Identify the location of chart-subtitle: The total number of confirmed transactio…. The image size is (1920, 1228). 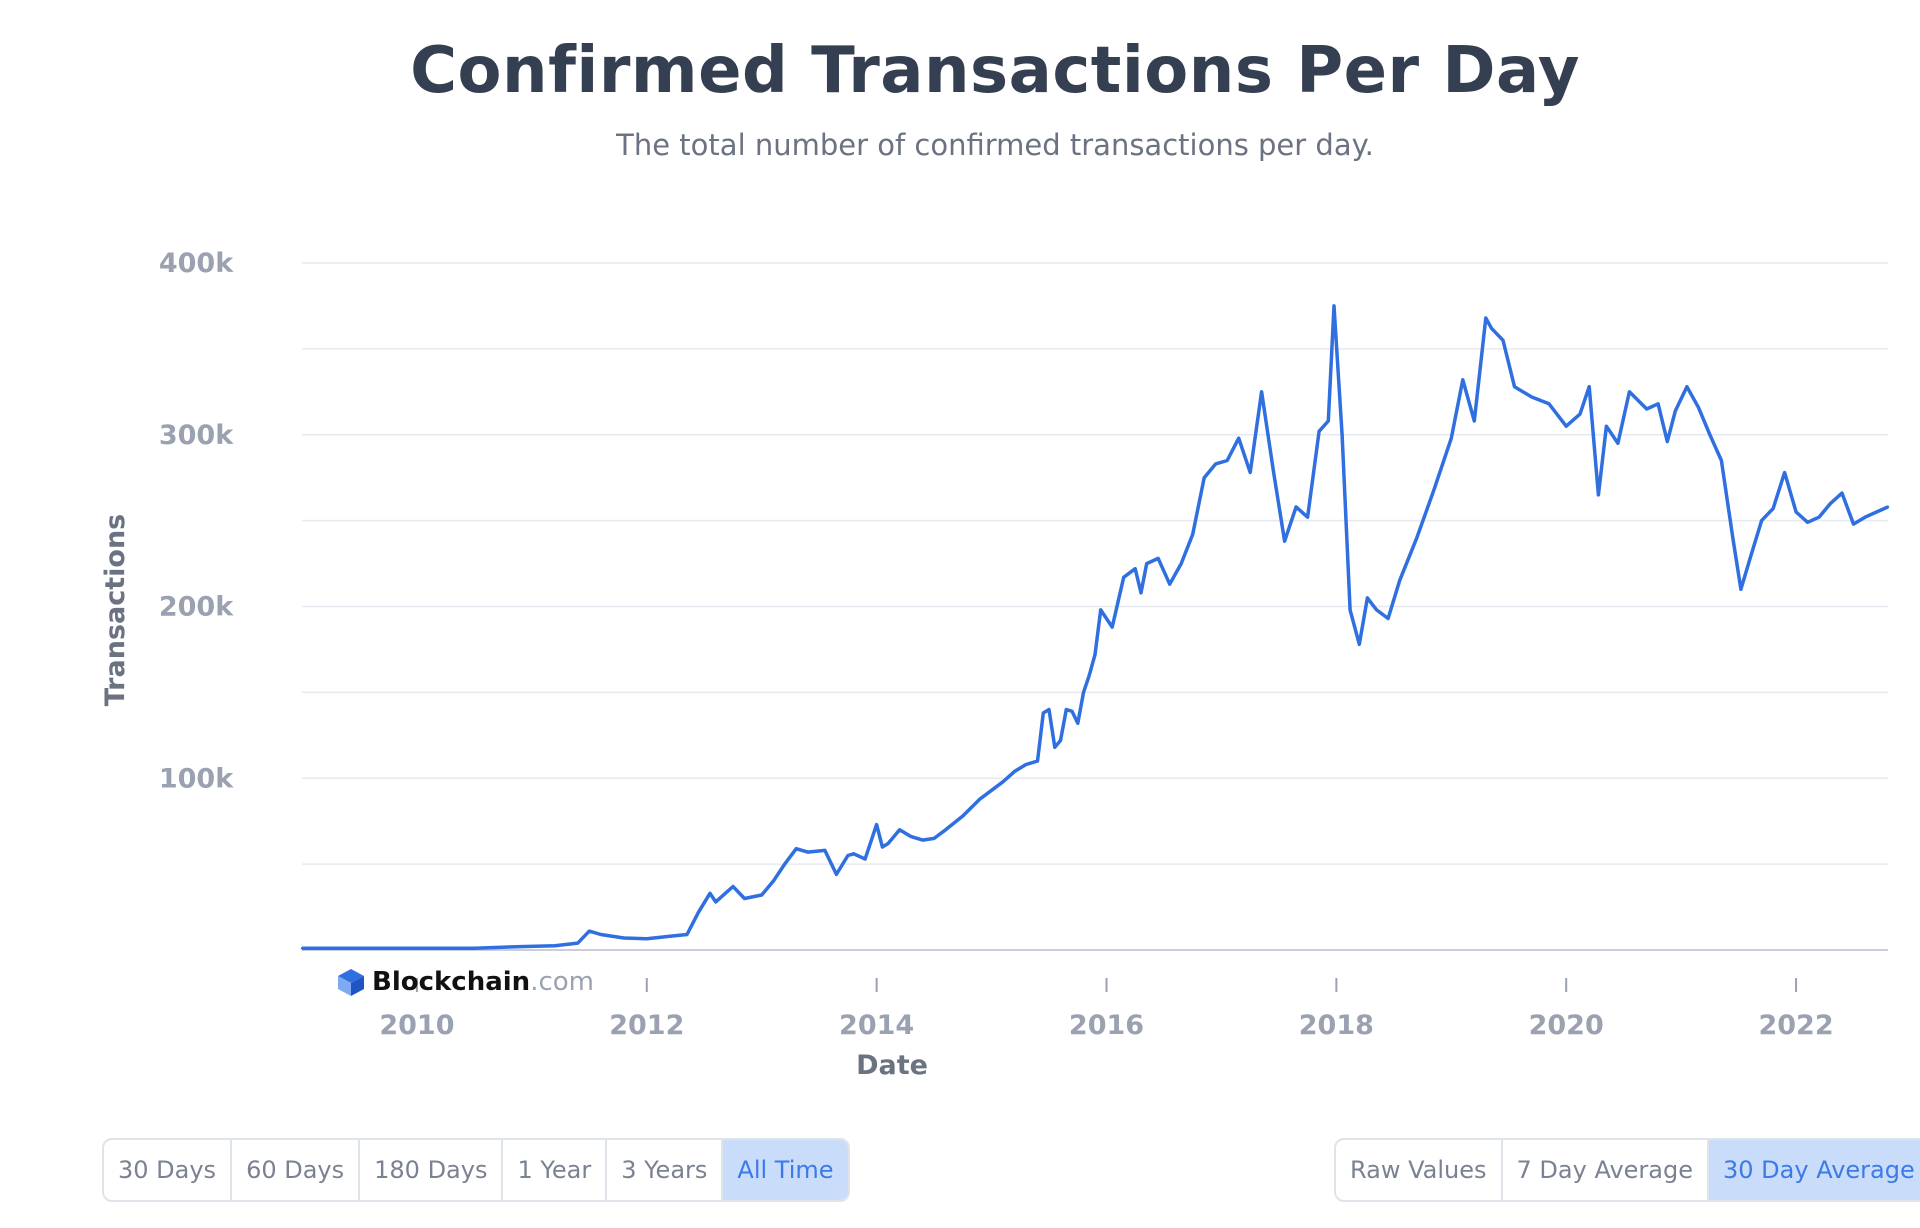
(995, 145).